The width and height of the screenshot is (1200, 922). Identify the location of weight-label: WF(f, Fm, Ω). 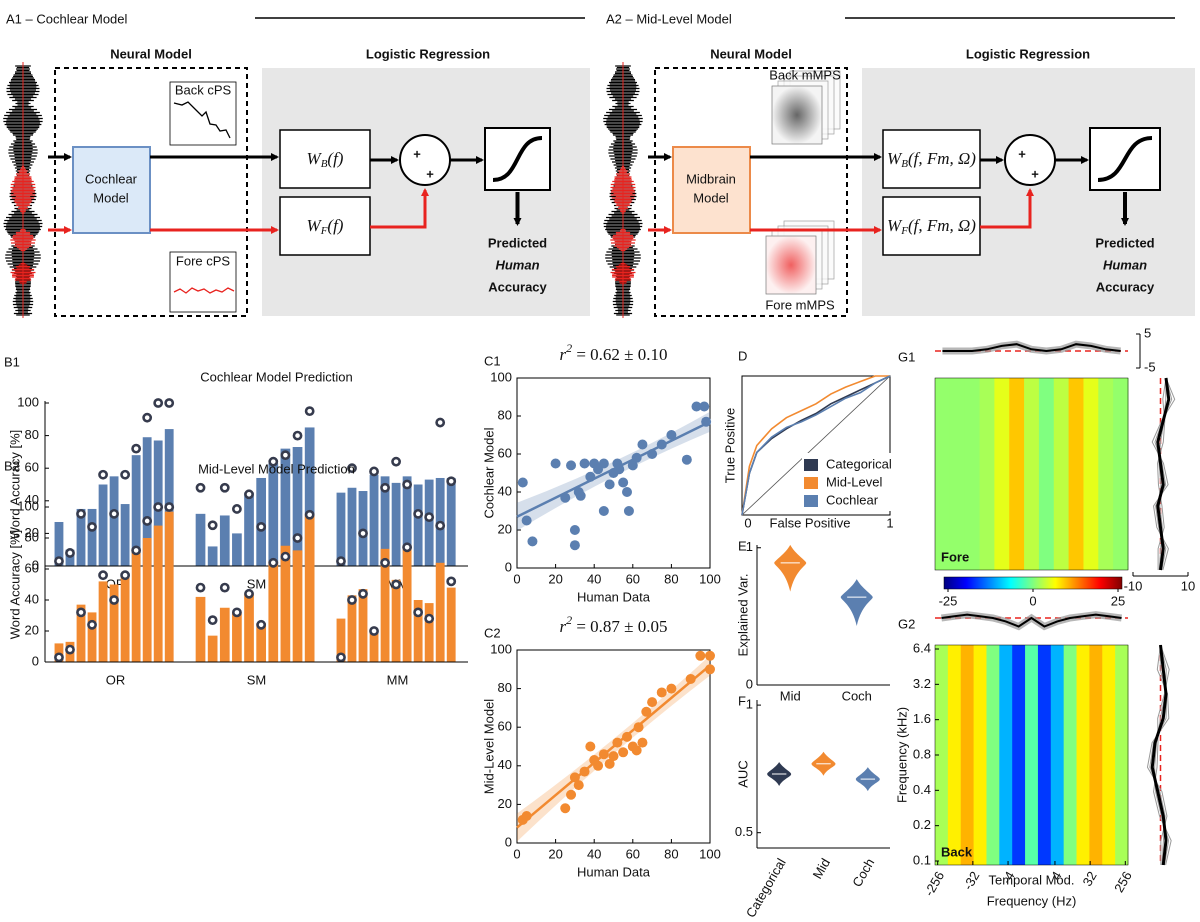
(931, 226).